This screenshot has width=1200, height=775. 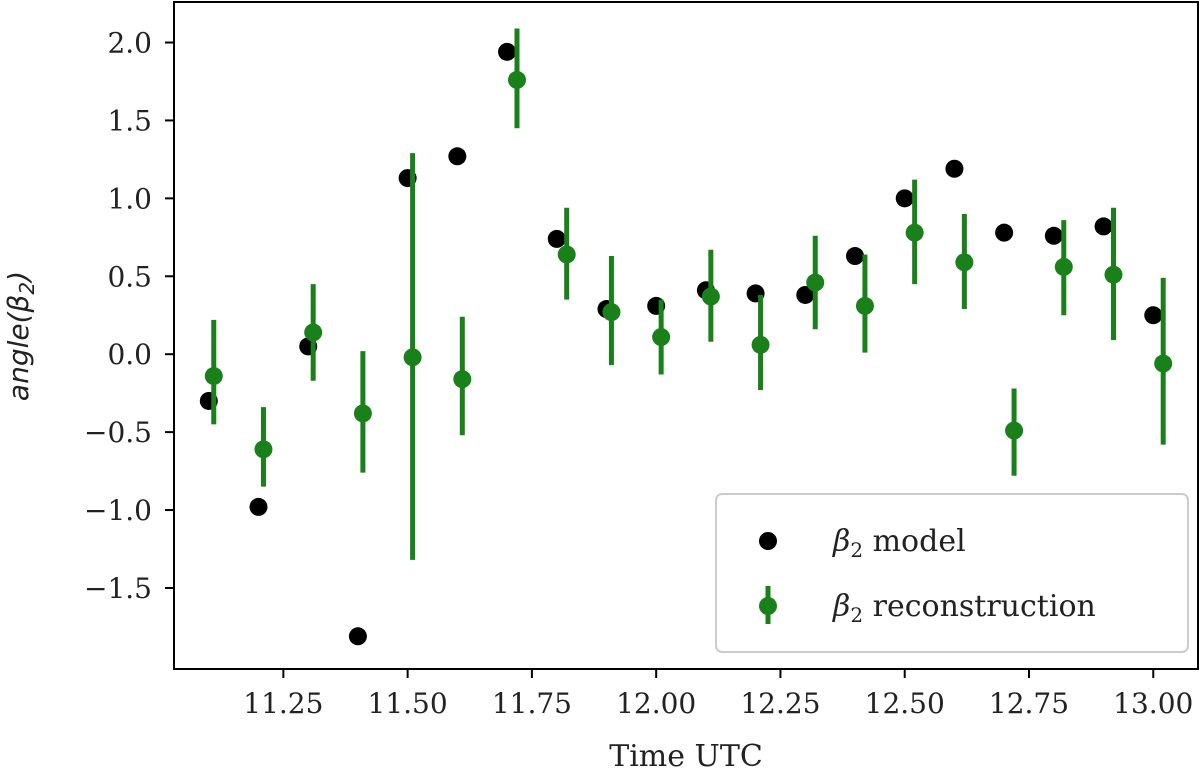 I want to click on legend-label-model: β2 model, so click(x=899, y=543).